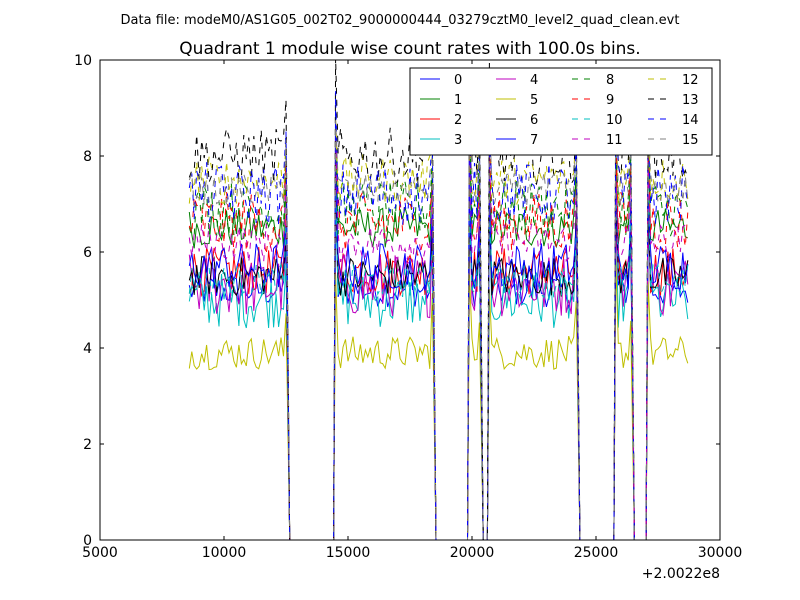  I want to click on legend-box, so click(561, 111).